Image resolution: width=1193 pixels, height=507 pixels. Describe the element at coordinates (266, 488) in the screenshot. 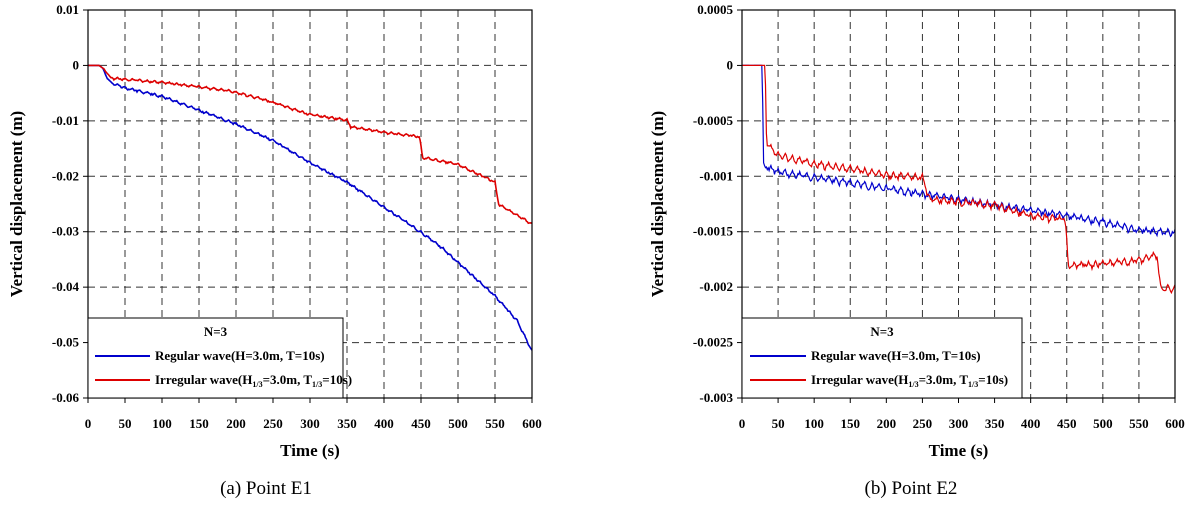

I see `panel-caption: (a) Point E1` at that location.